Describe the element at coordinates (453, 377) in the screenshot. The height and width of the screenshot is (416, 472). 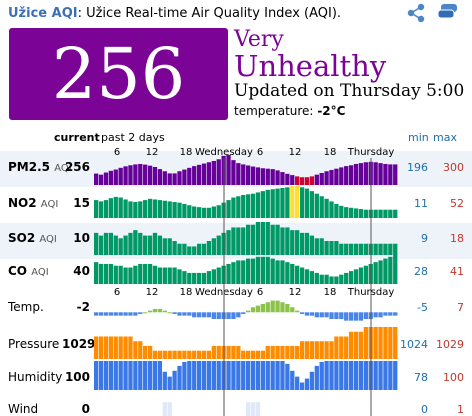
I see `max-humidity: 100` at that location.